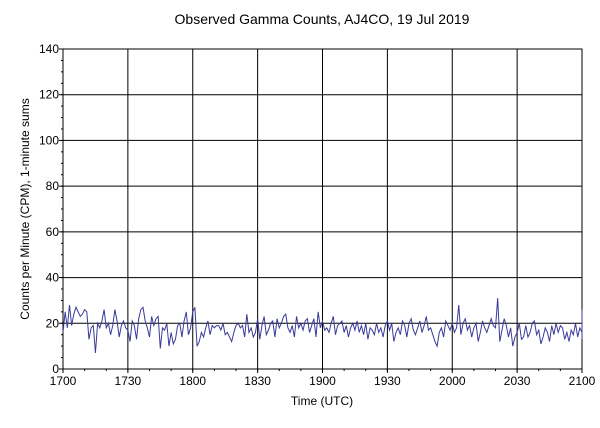  I want to click on y-axis-label: Counts per Minute (CPM), 1-minute sums, so click(25, 208).